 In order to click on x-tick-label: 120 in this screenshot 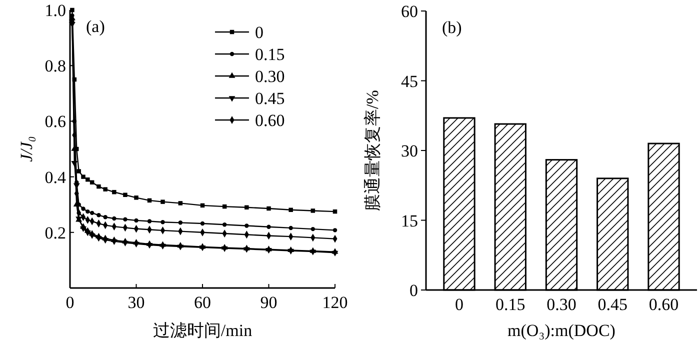, I will do `click(335, 302)`.